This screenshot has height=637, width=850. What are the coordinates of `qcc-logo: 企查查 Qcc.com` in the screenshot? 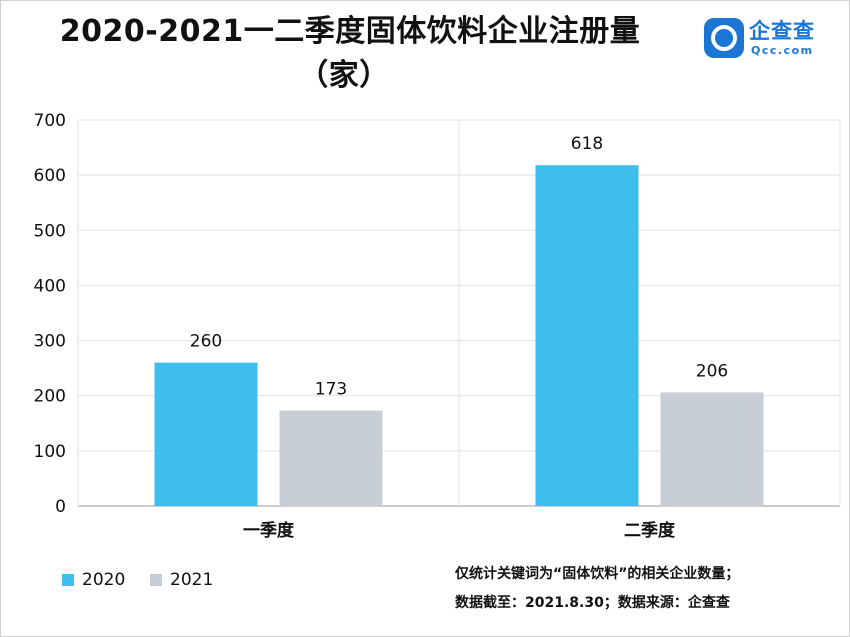 It's located at (774, 40).